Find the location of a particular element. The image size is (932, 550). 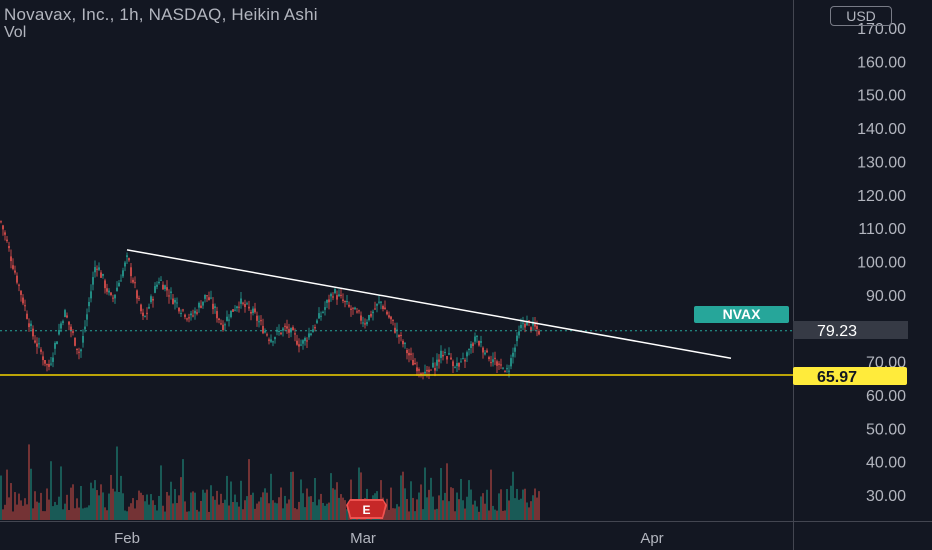

price-tick-label: 30.00 is located at coordinates (886, 496).